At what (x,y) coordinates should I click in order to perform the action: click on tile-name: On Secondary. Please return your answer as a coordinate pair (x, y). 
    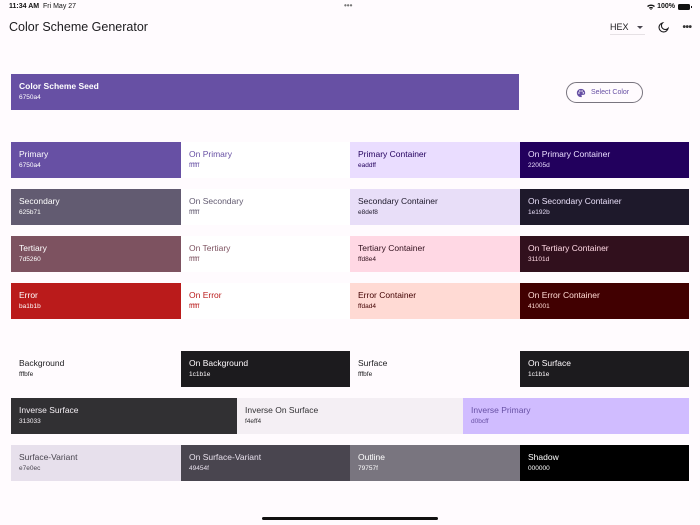
    Looking at the image, I should click on (216, 201).